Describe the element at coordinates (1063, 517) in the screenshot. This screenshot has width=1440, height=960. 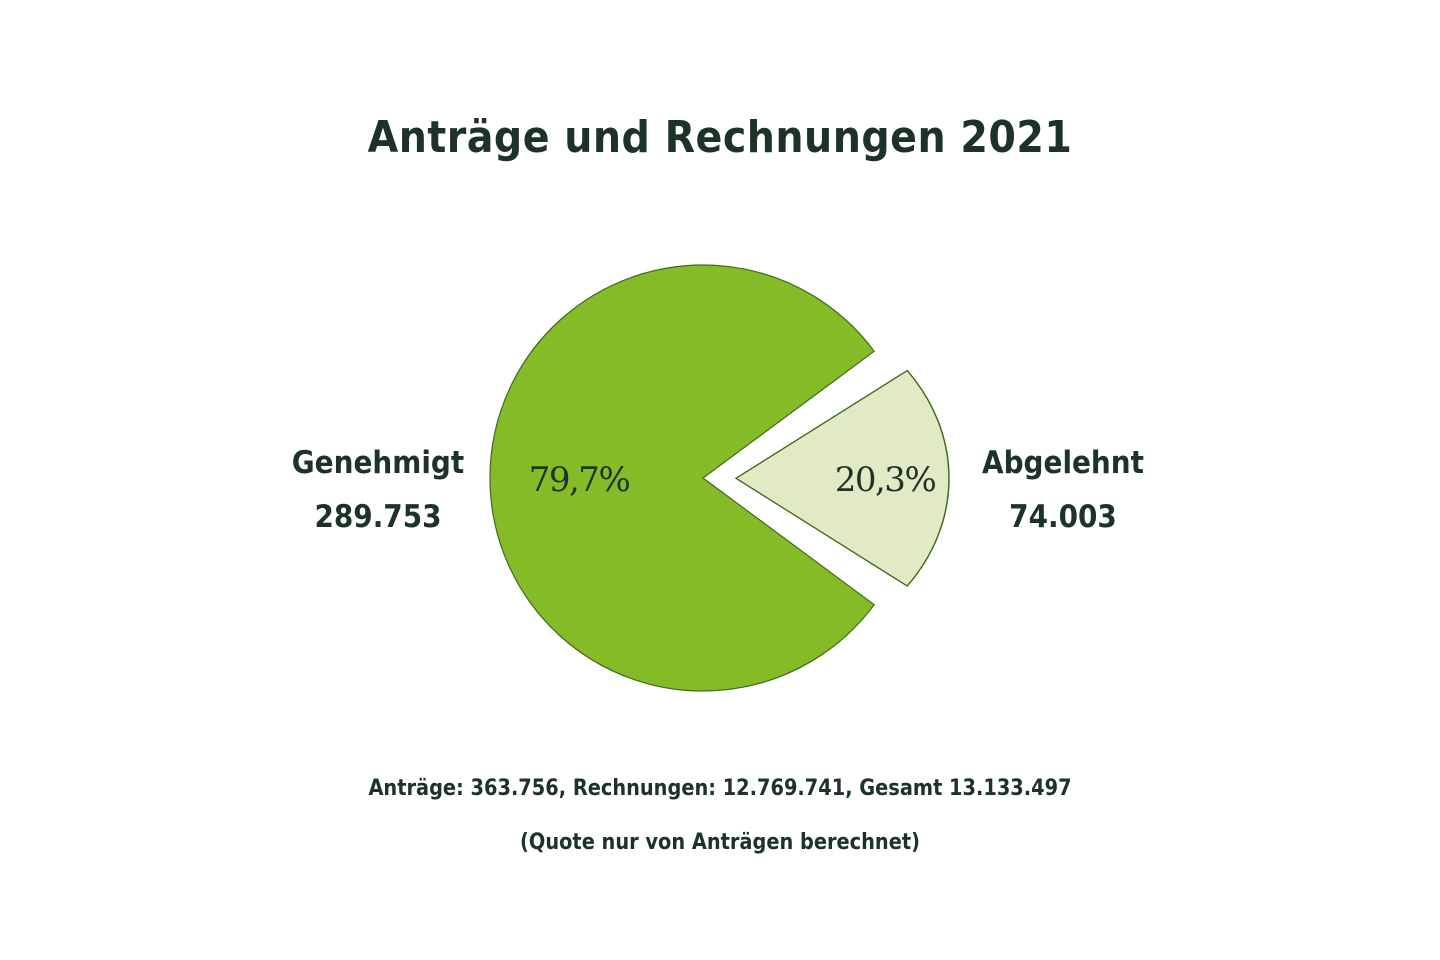
I see `label-rejected-value: 74.003` at that location.